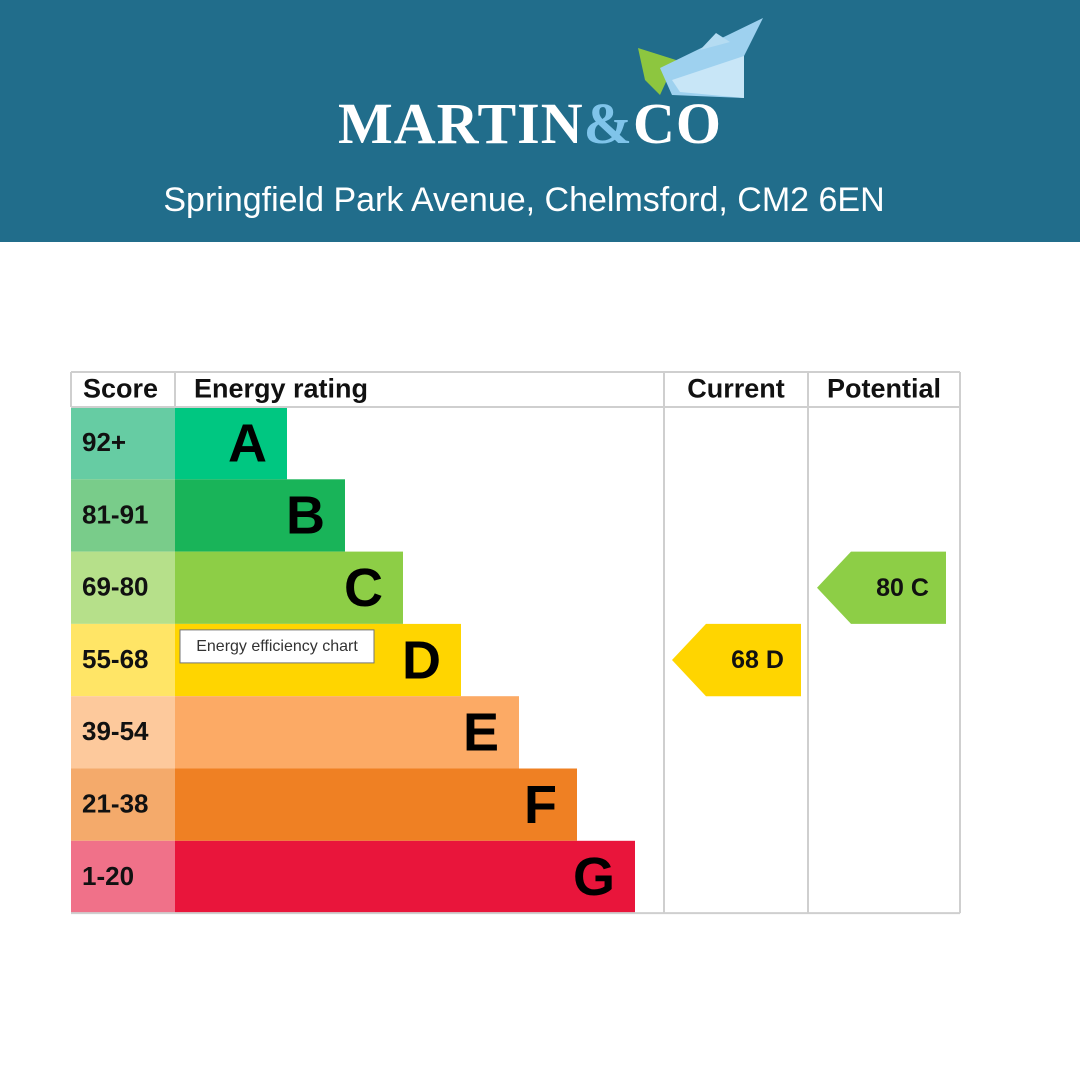 This screenshot has height=1085, width=1080. Describe the element at coordinates (481, 733) in the screenshot. I see `rating-letter: E` at that location.